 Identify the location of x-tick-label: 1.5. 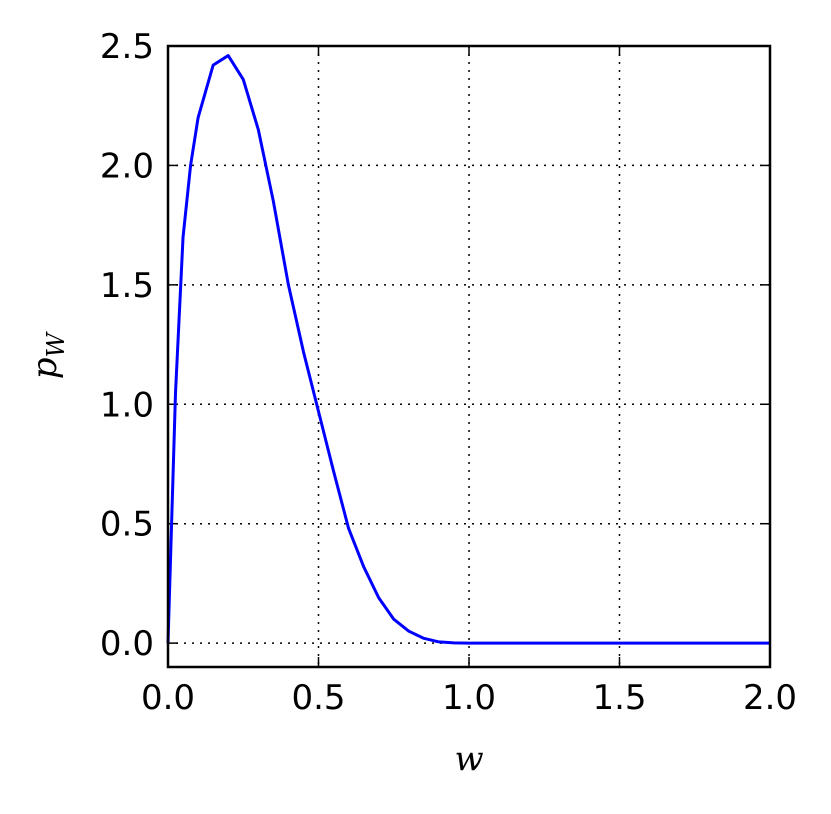
(619, 698).